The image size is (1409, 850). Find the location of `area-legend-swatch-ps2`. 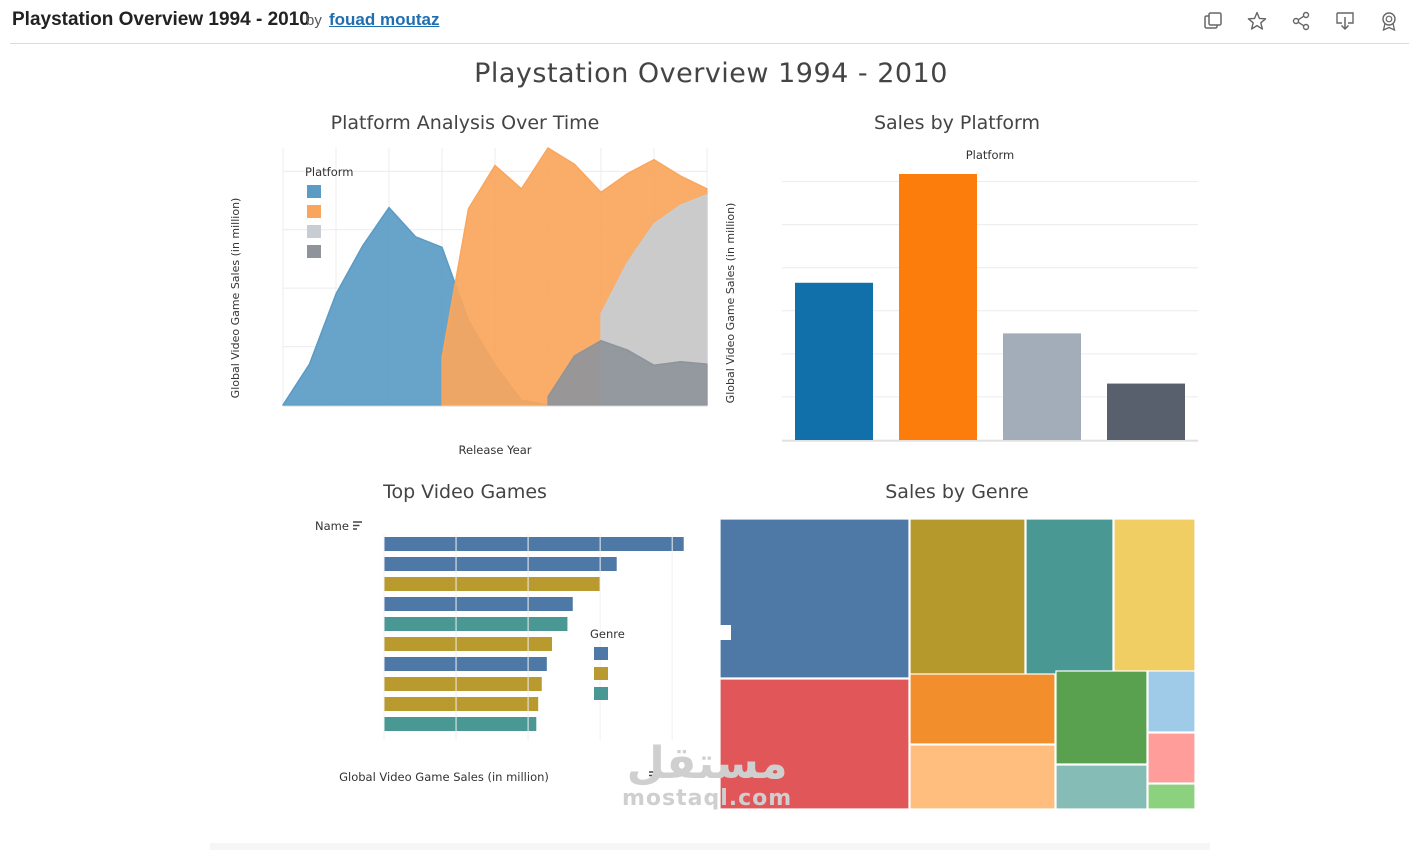

area-legend-swatch-ps2 is located at coordinates (314, 211).